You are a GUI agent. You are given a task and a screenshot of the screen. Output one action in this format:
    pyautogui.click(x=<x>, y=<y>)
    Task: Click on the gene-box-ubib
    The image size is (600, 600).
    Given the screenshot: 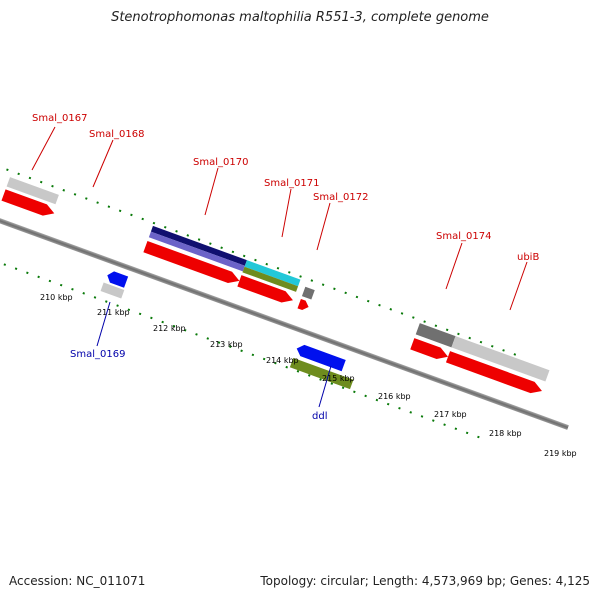 What is the action you would take?
    pyautogui.click(x=500, y=359)
    